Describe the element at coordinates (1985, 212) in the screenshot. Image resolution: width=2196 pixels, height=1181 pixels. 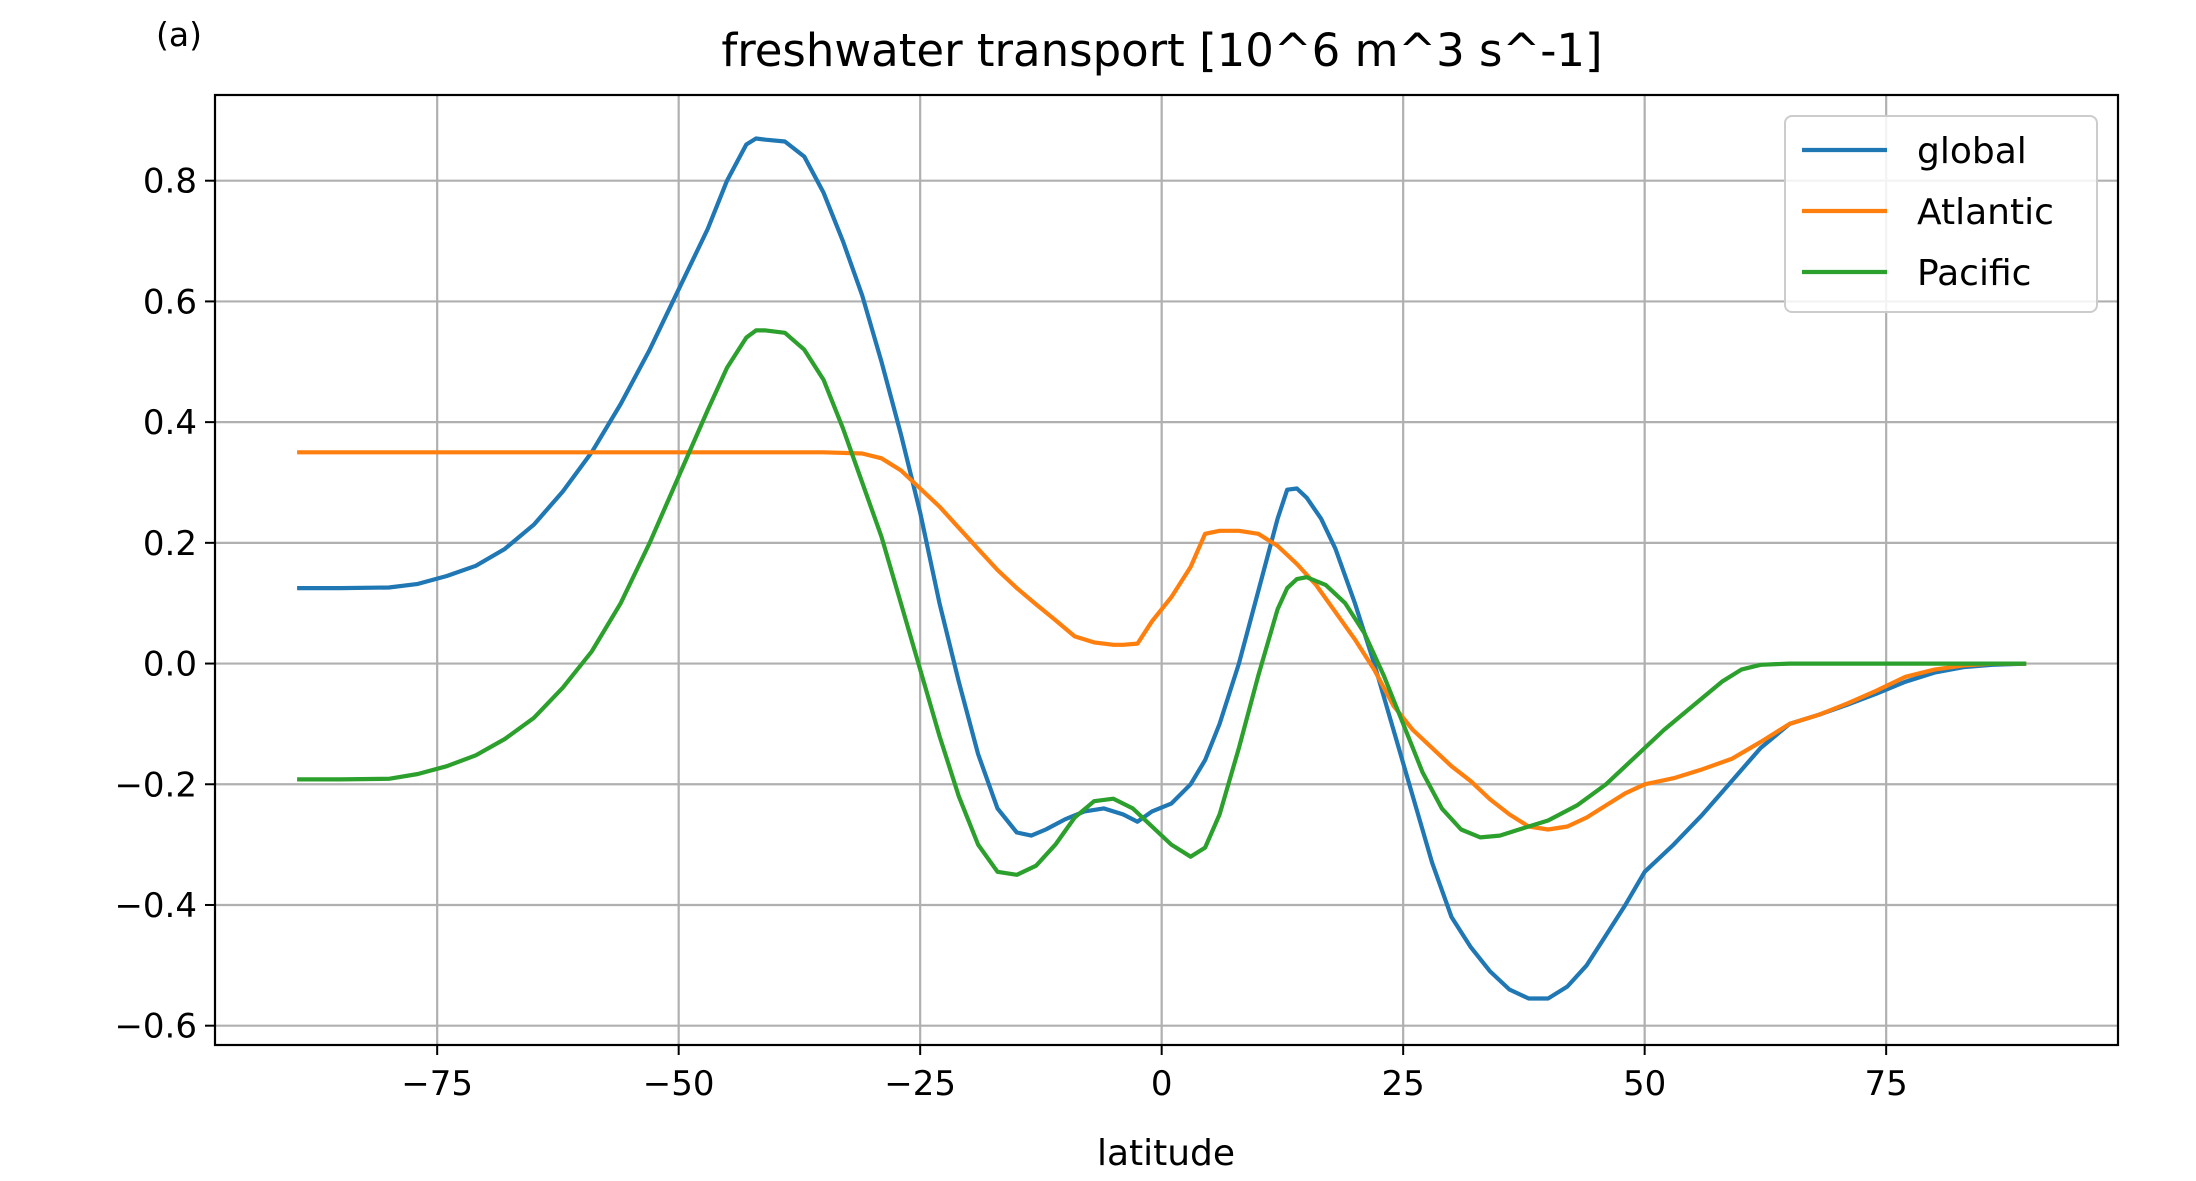
I see `legend-label-atlantic: Atlantic` at that location.